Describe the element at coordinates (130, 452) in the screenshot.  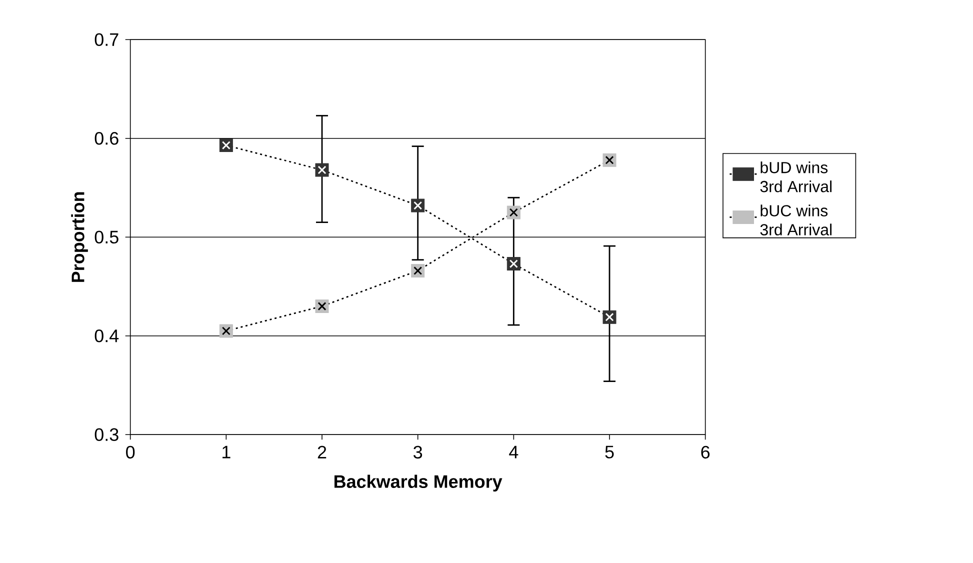
I see `x-tick-label: 0` at that location.